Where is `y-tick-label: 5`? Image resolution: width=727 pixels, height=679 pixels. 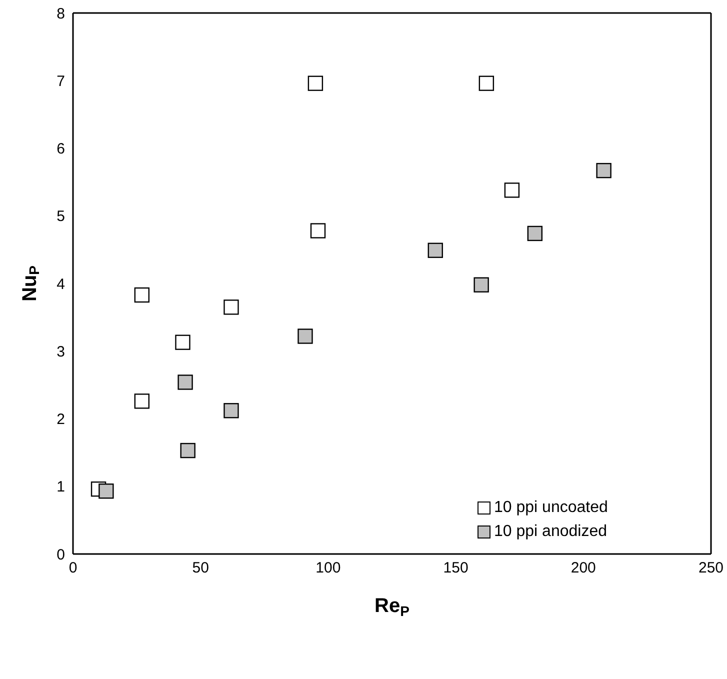
y-tick-label: 5 is located at coordinates (60, 217).